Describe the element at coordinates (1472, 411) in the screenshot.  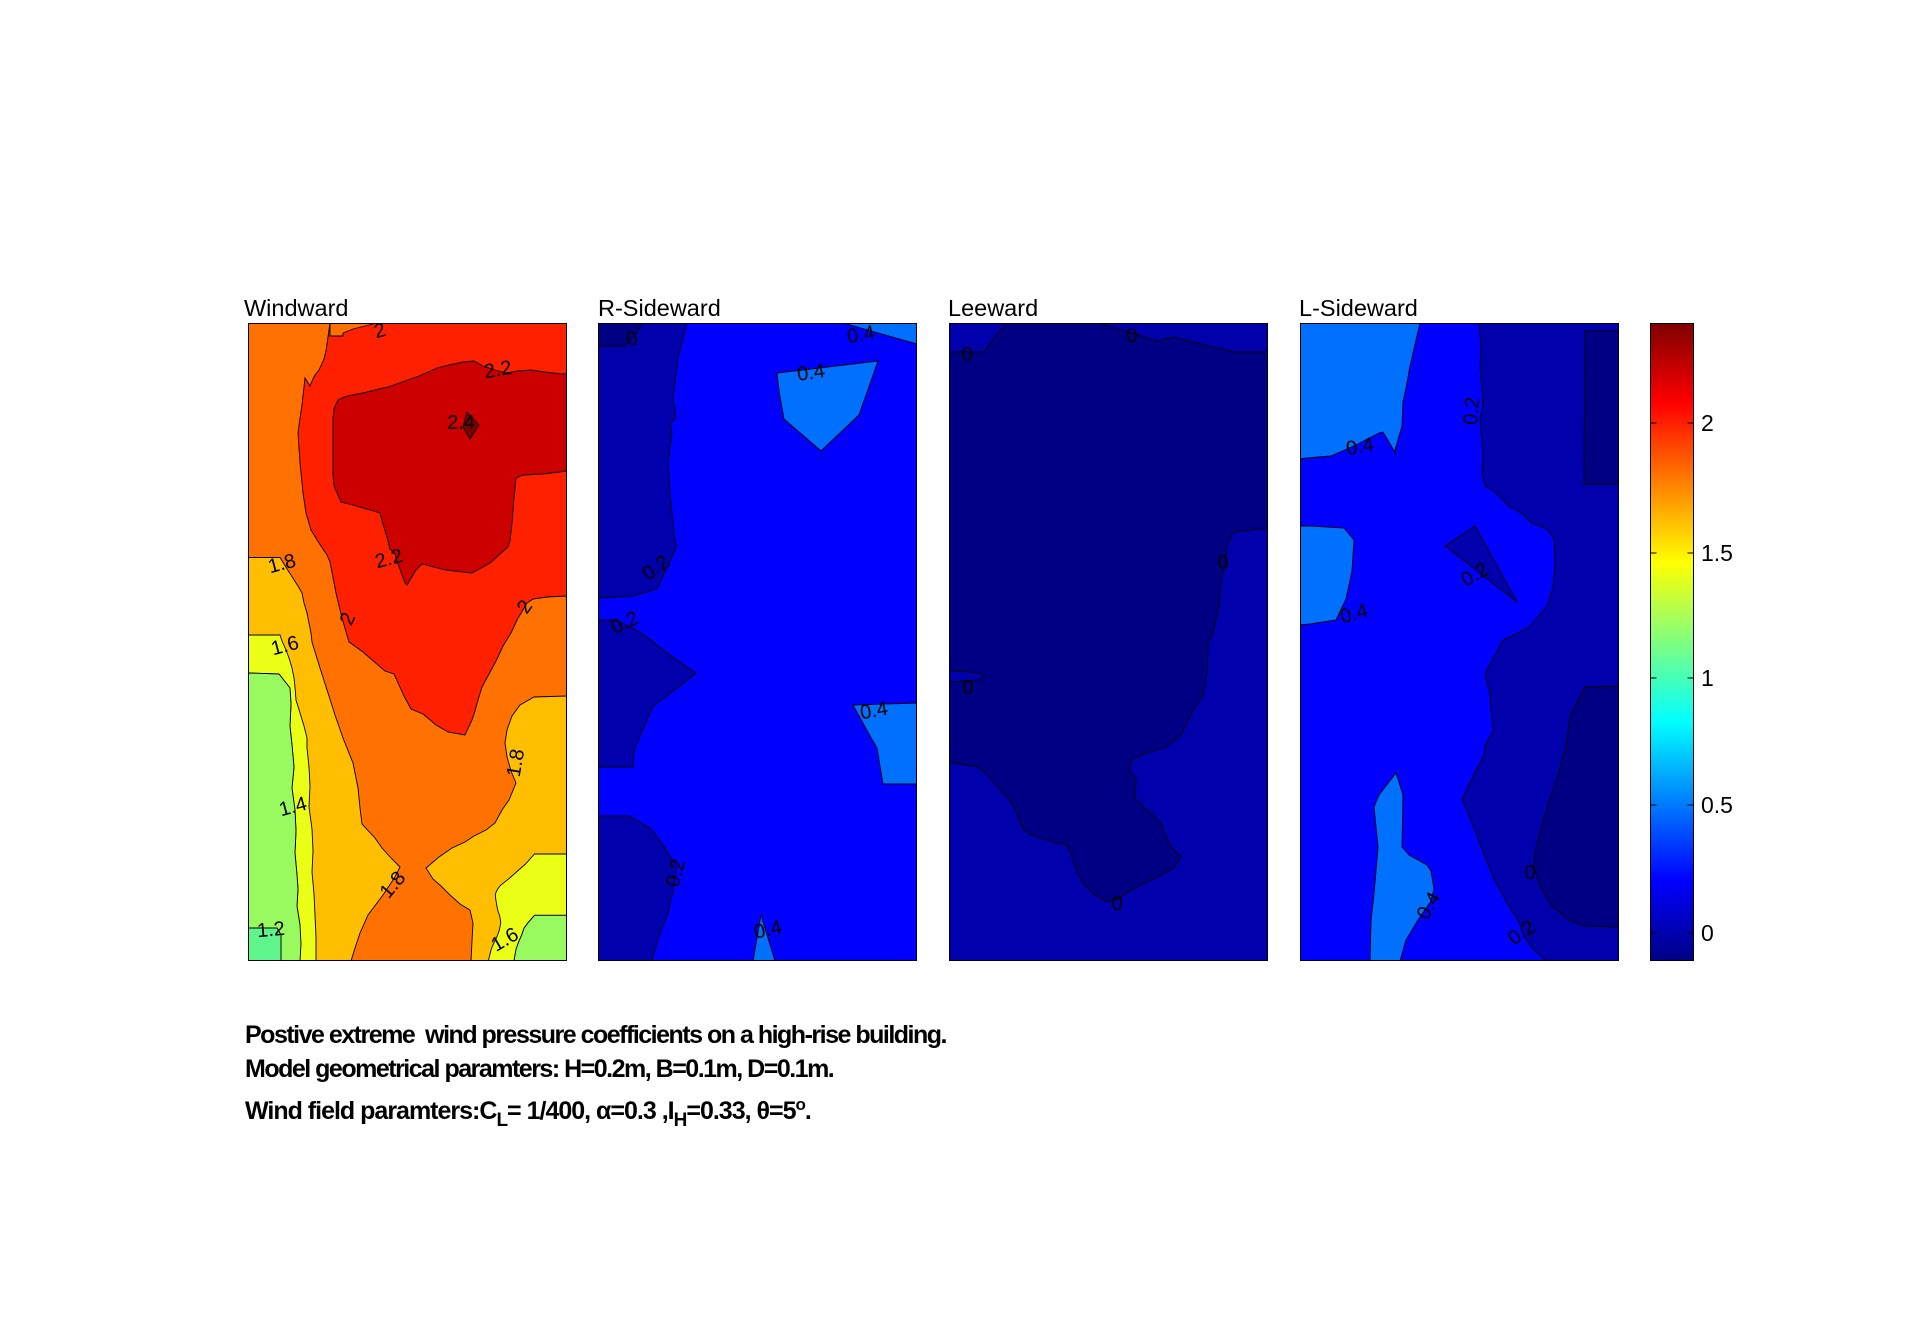
I see `svg-text: 0.2` at that location.